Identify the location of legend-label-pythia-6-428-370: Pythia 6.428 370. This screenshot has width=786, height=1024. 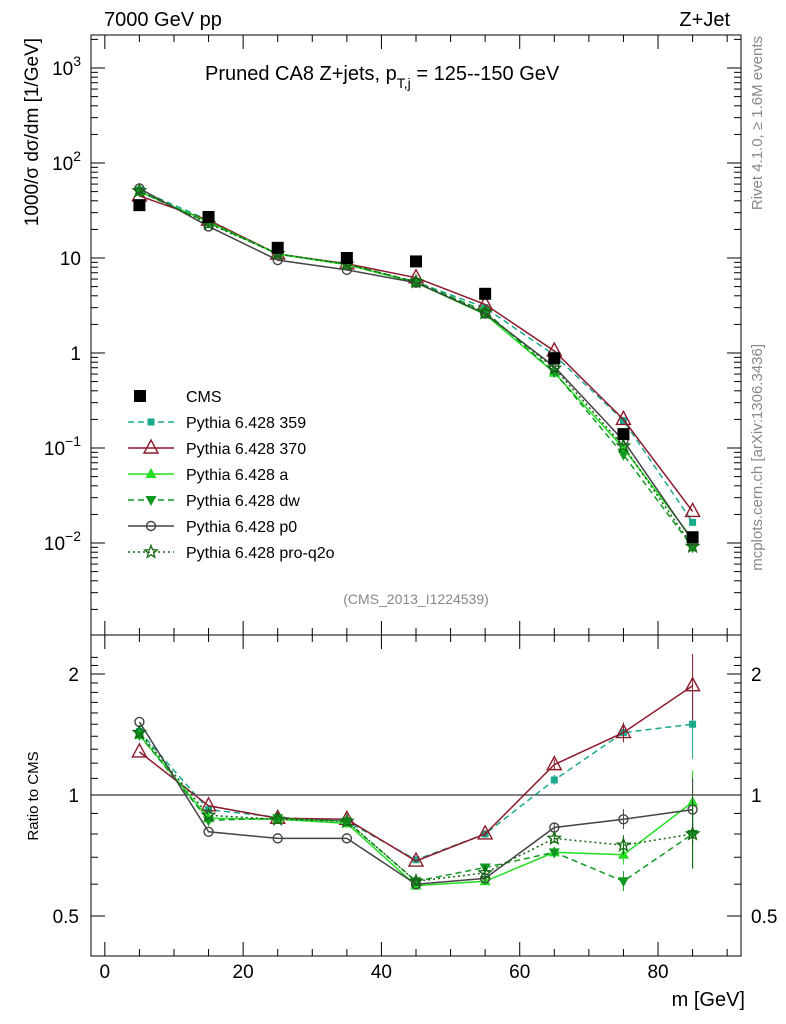
(246, 449).